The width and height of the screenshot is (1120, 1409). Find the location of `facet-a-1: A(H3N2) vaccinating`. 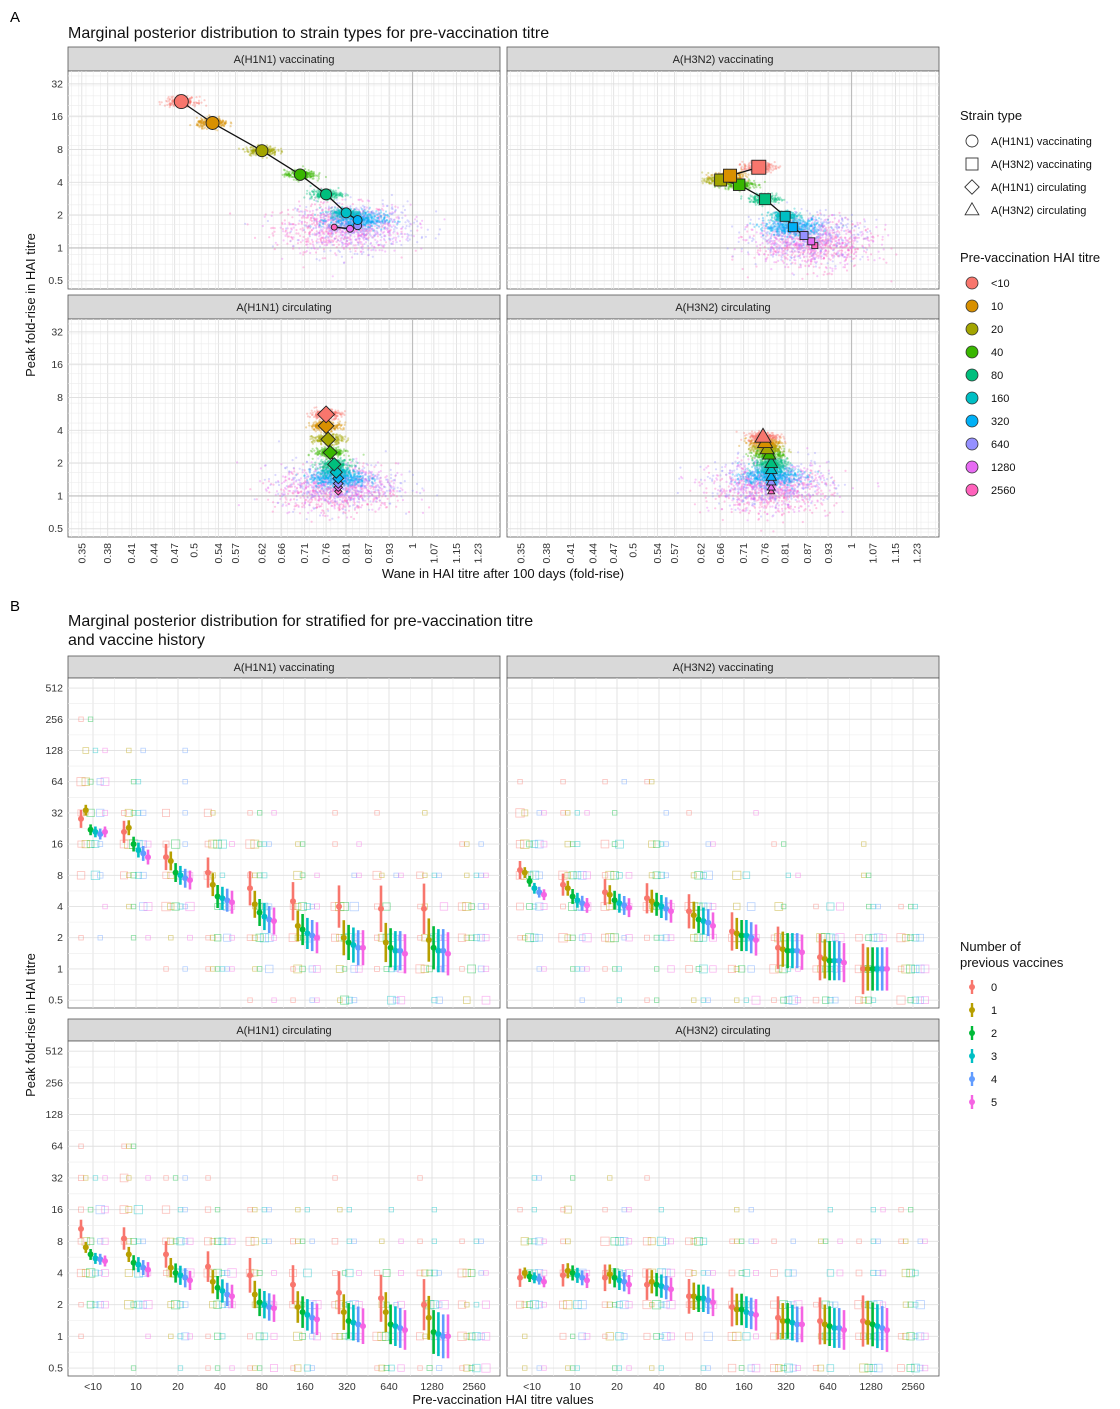

facet-a-1: A(H3N2) vaccinating is located at coordinates (723, 168).